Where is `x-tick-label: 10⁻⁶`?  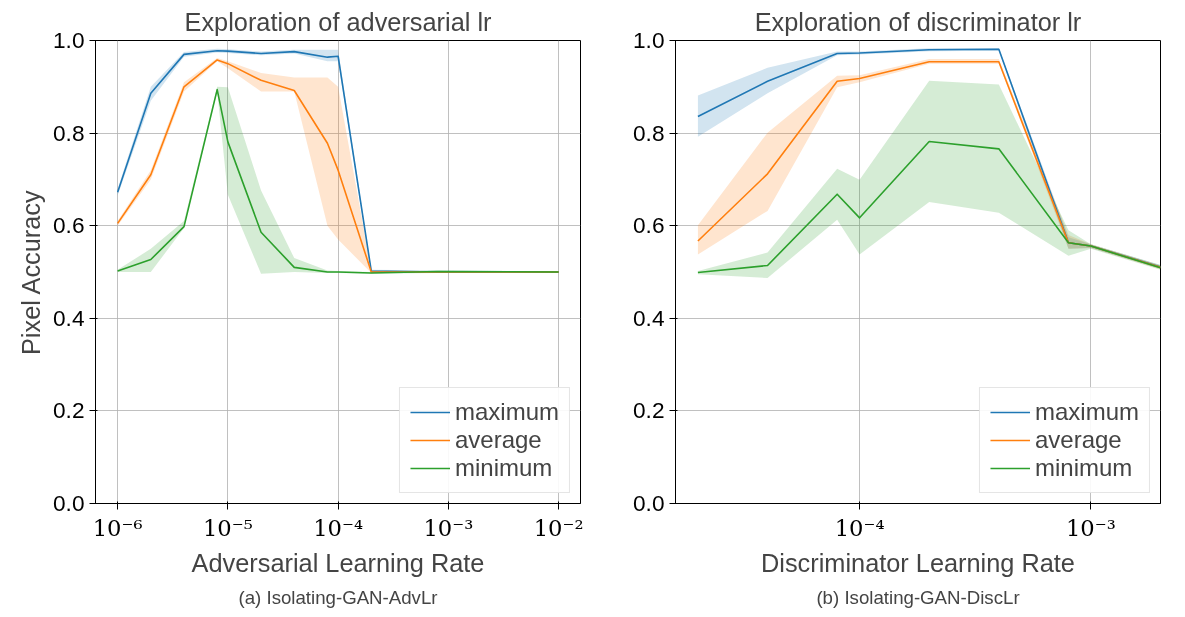 x-tick-label: 10⁻⁶ is located at coordinates (117, 527).